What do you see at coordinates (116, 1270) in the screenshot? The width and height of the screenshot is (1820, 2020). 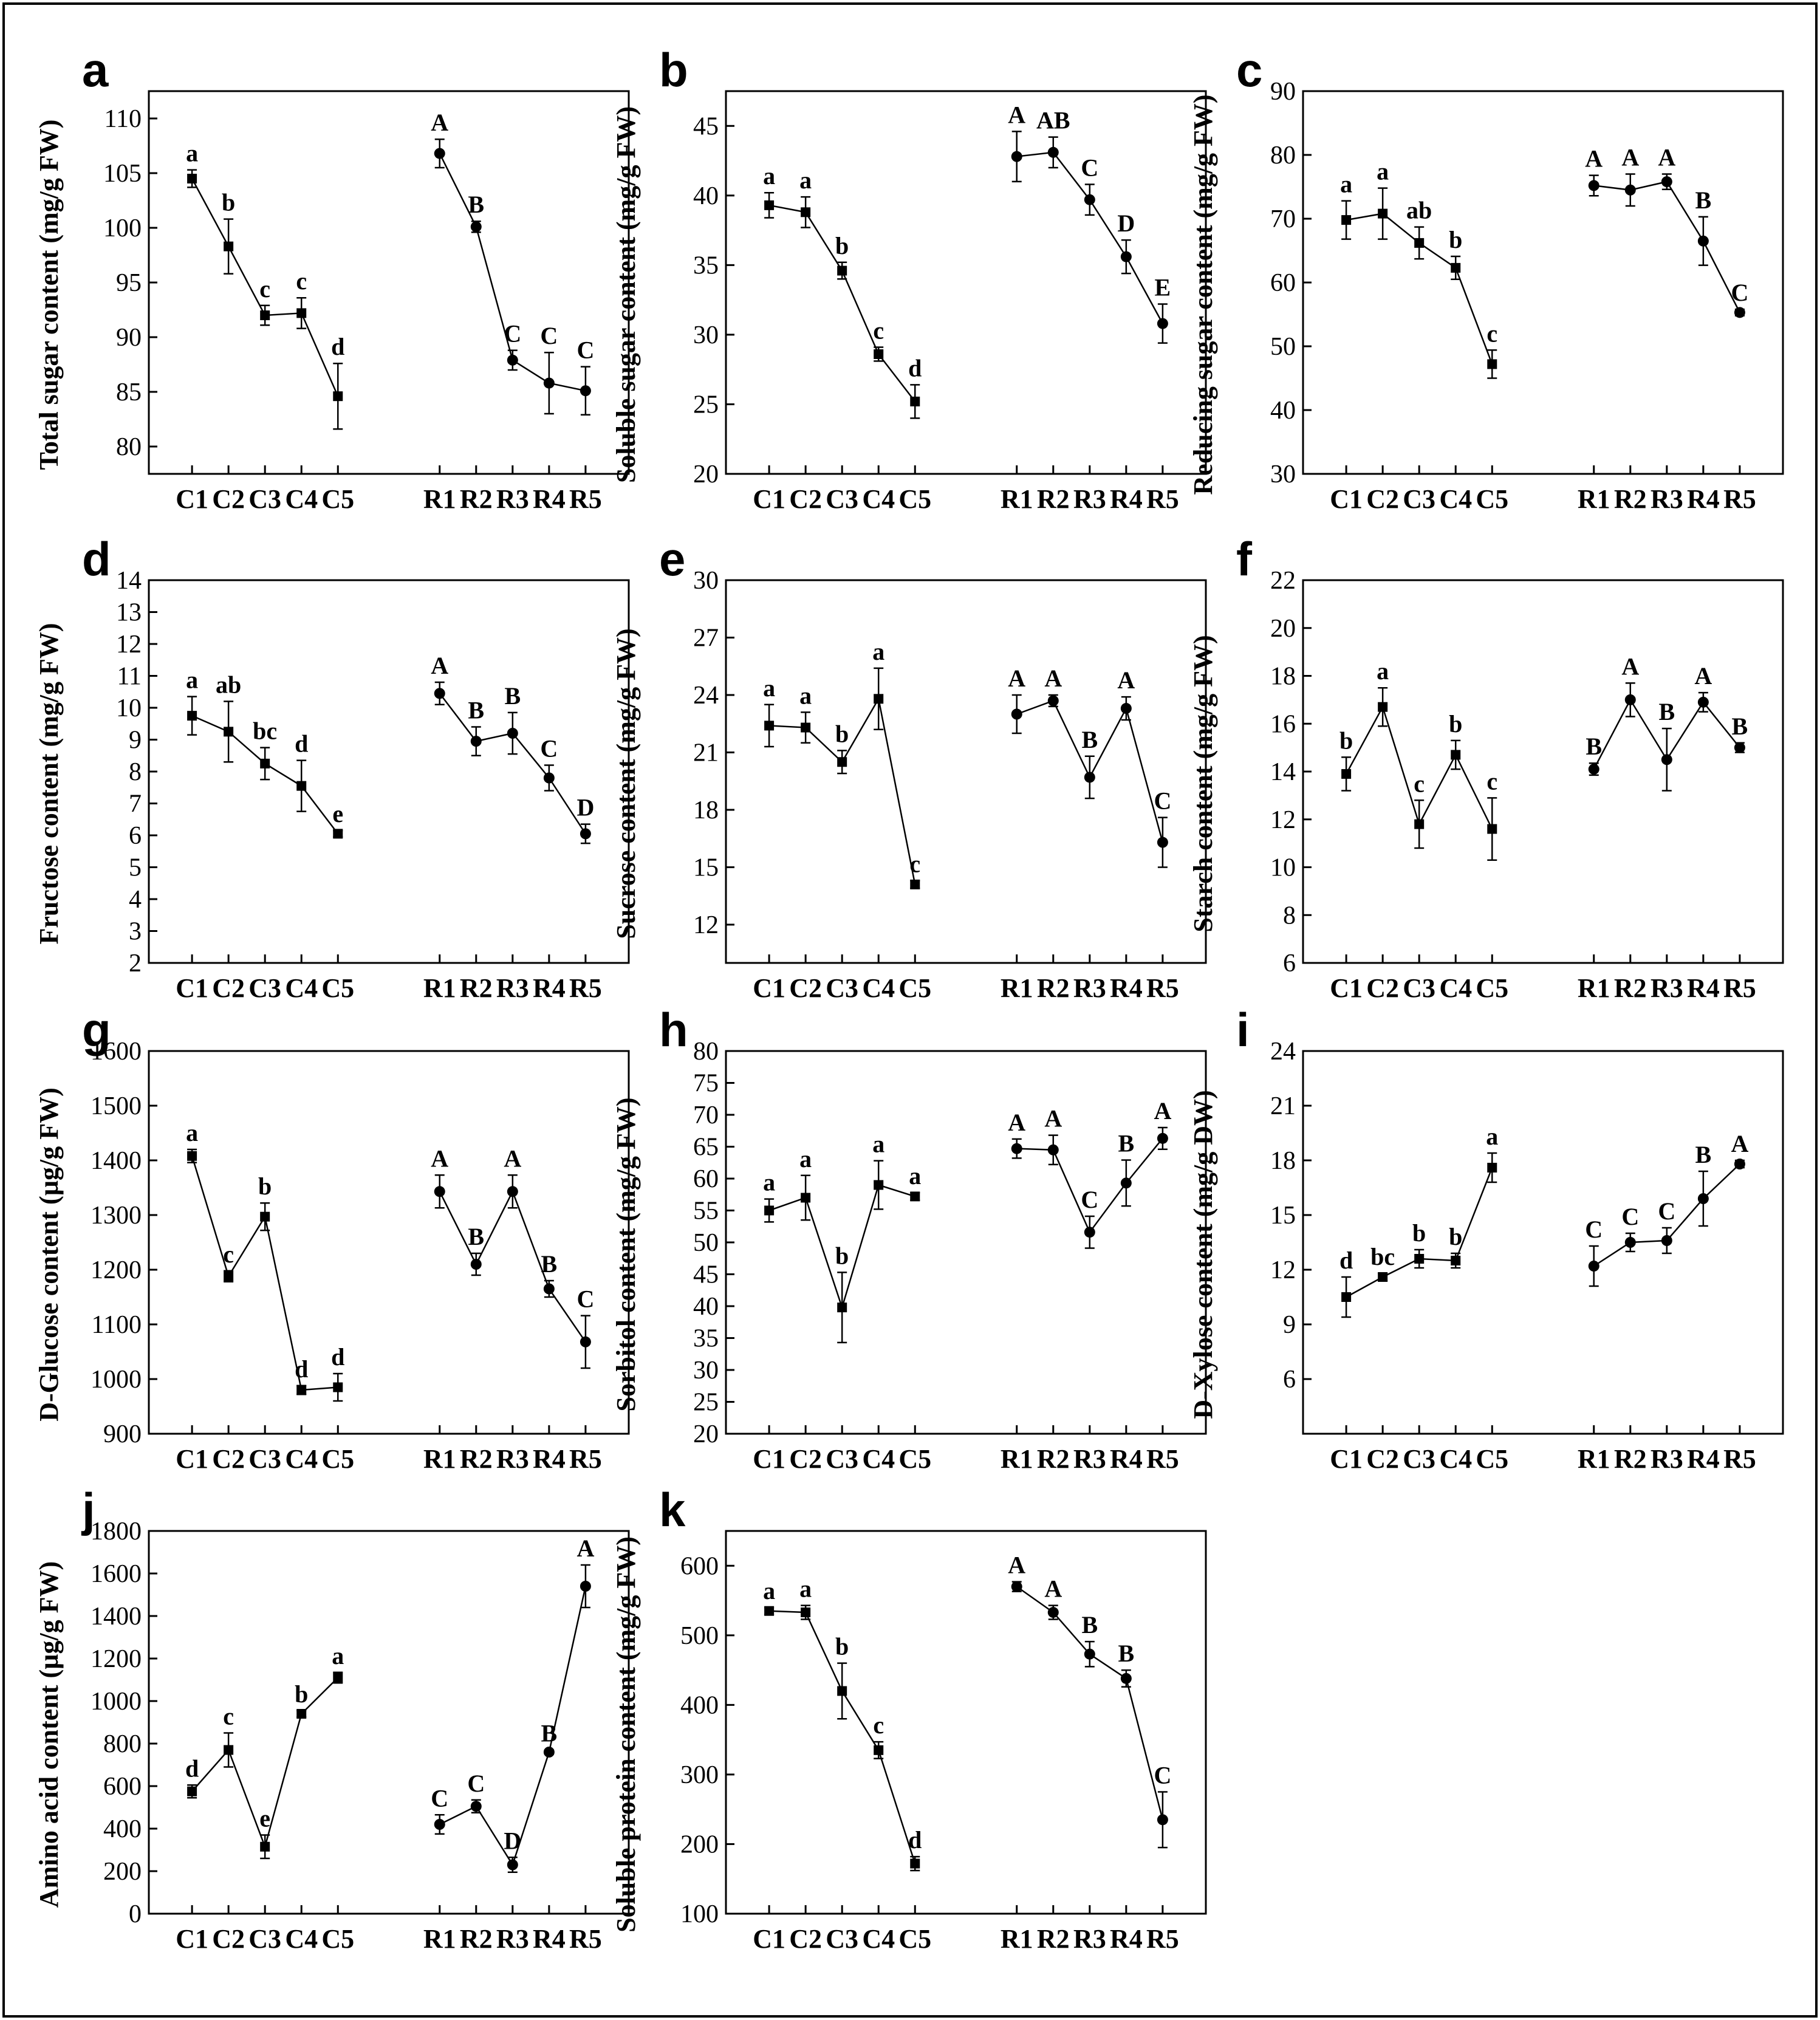 I see `y-tick-label: 1200` at bounding box center [116, 1270].